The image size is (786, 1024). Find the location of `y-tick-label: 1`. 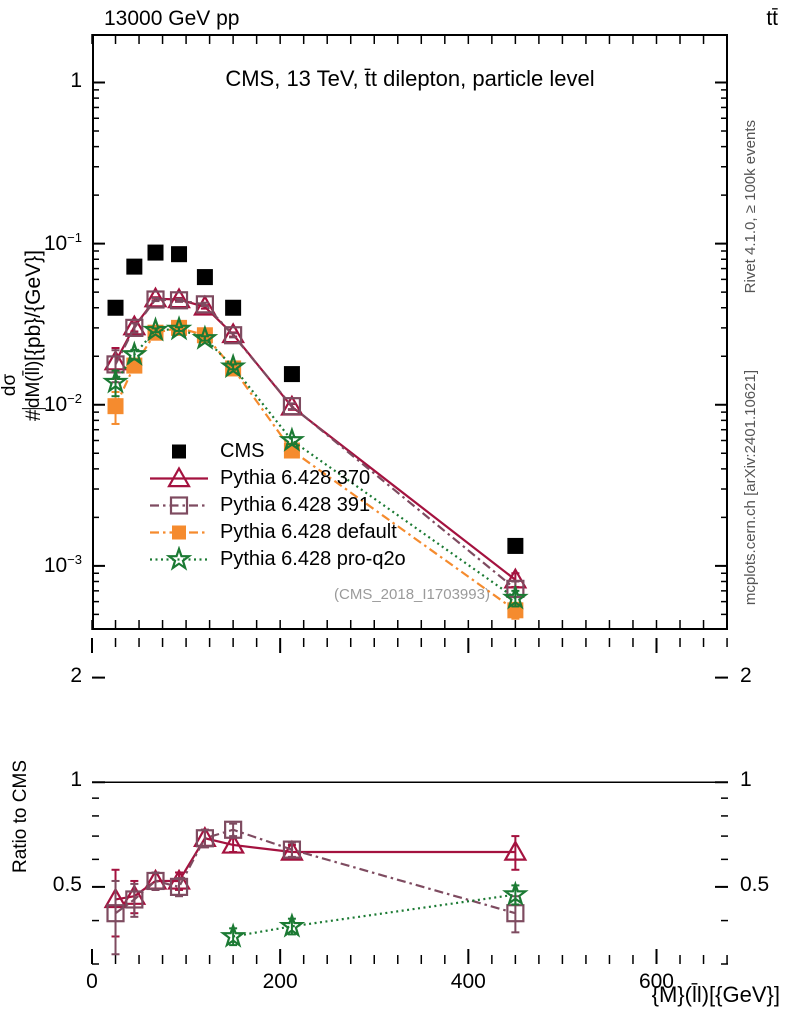

y-tick-label: 1 is located at coordinates (47, 81).